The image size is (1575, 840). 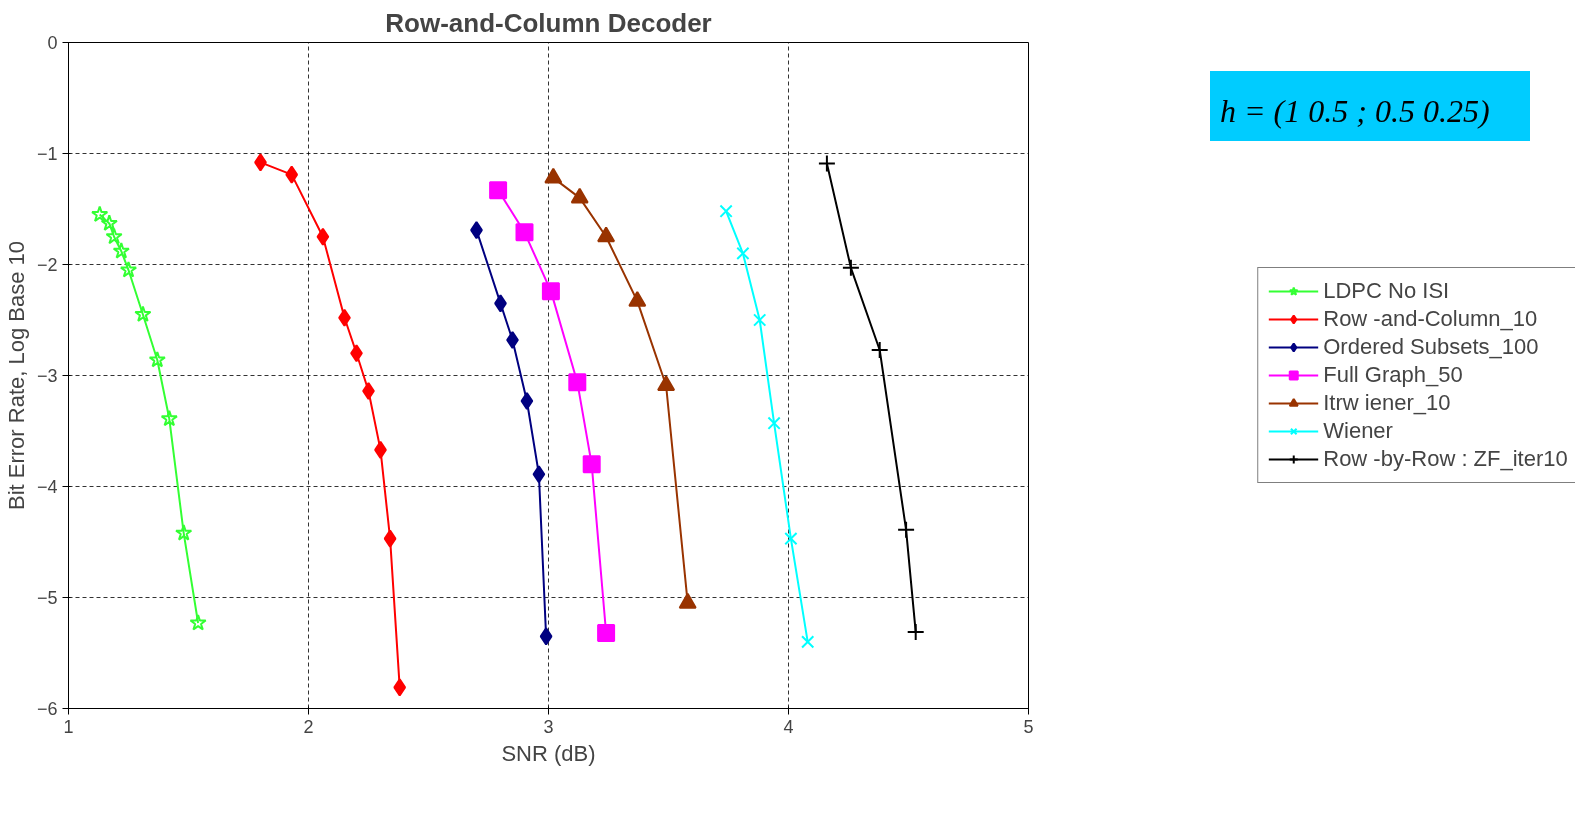 I want to click on legend-label: Row -and-Column_10, so click(x=1430, y=319).